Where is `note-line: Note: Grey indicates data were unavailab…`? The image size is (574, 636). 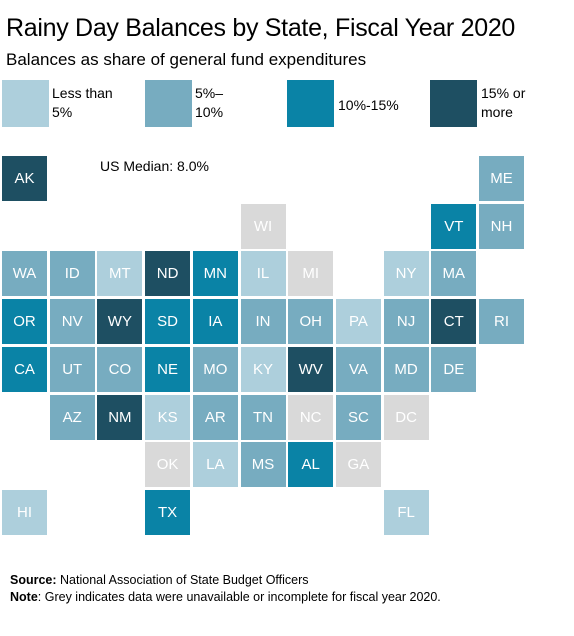 note-line: Note: Grey indicates data were unavailab… is located at coordinates (225, 597).